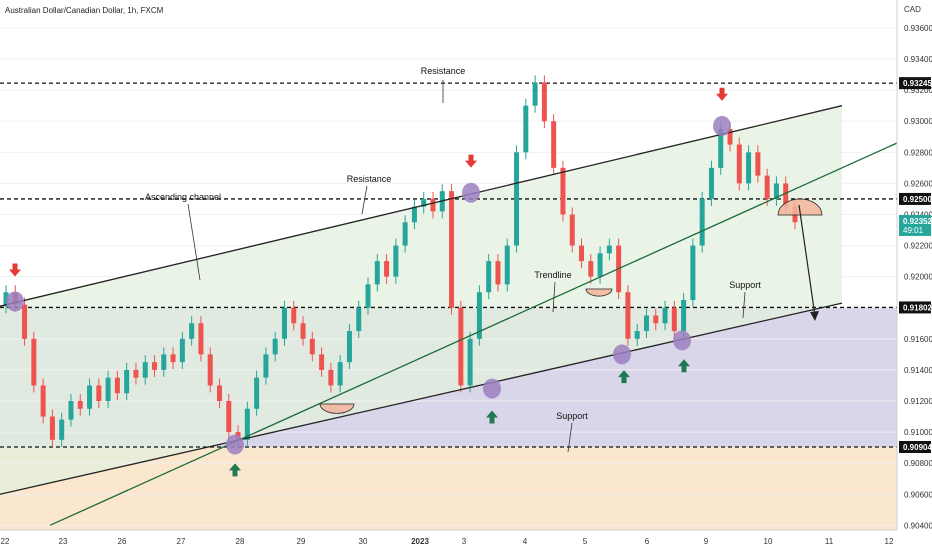  What do you see at coordinates (918, 525) in the screenshot?
I see `y-tick-label-16: 0.90400` at bounding box center [918, 525].